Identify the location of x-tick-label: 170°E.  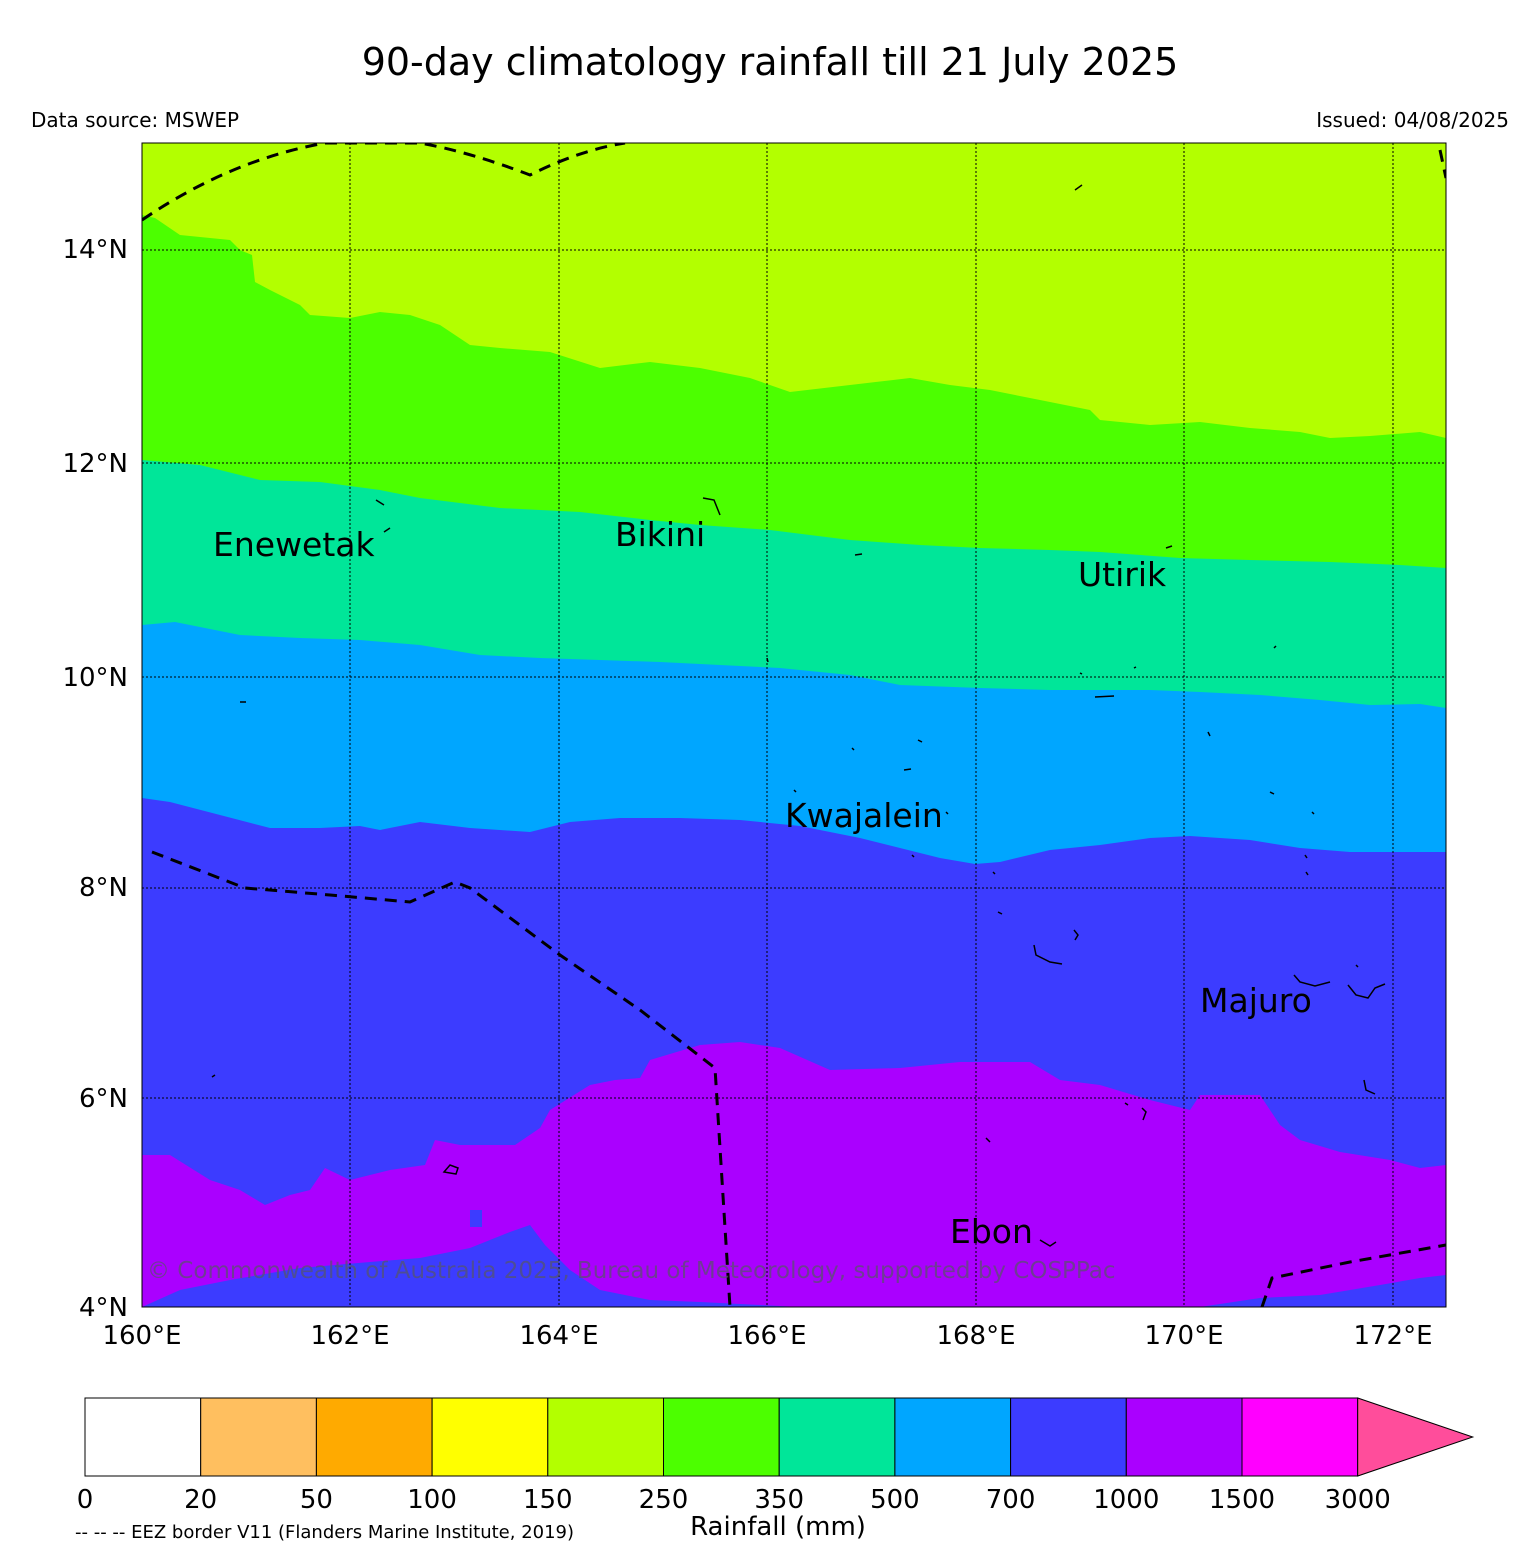
(1183, 1336).